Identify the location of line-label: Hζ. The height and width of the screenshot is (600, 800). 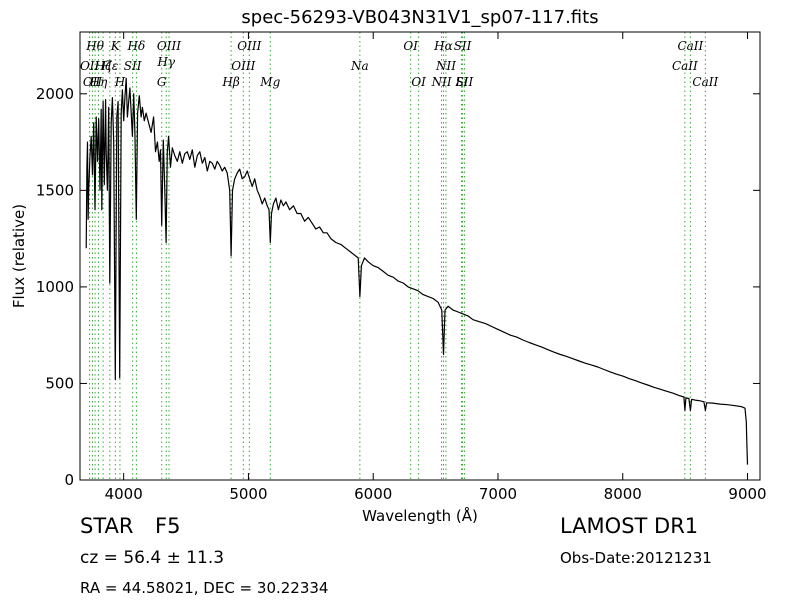
(103, 66).